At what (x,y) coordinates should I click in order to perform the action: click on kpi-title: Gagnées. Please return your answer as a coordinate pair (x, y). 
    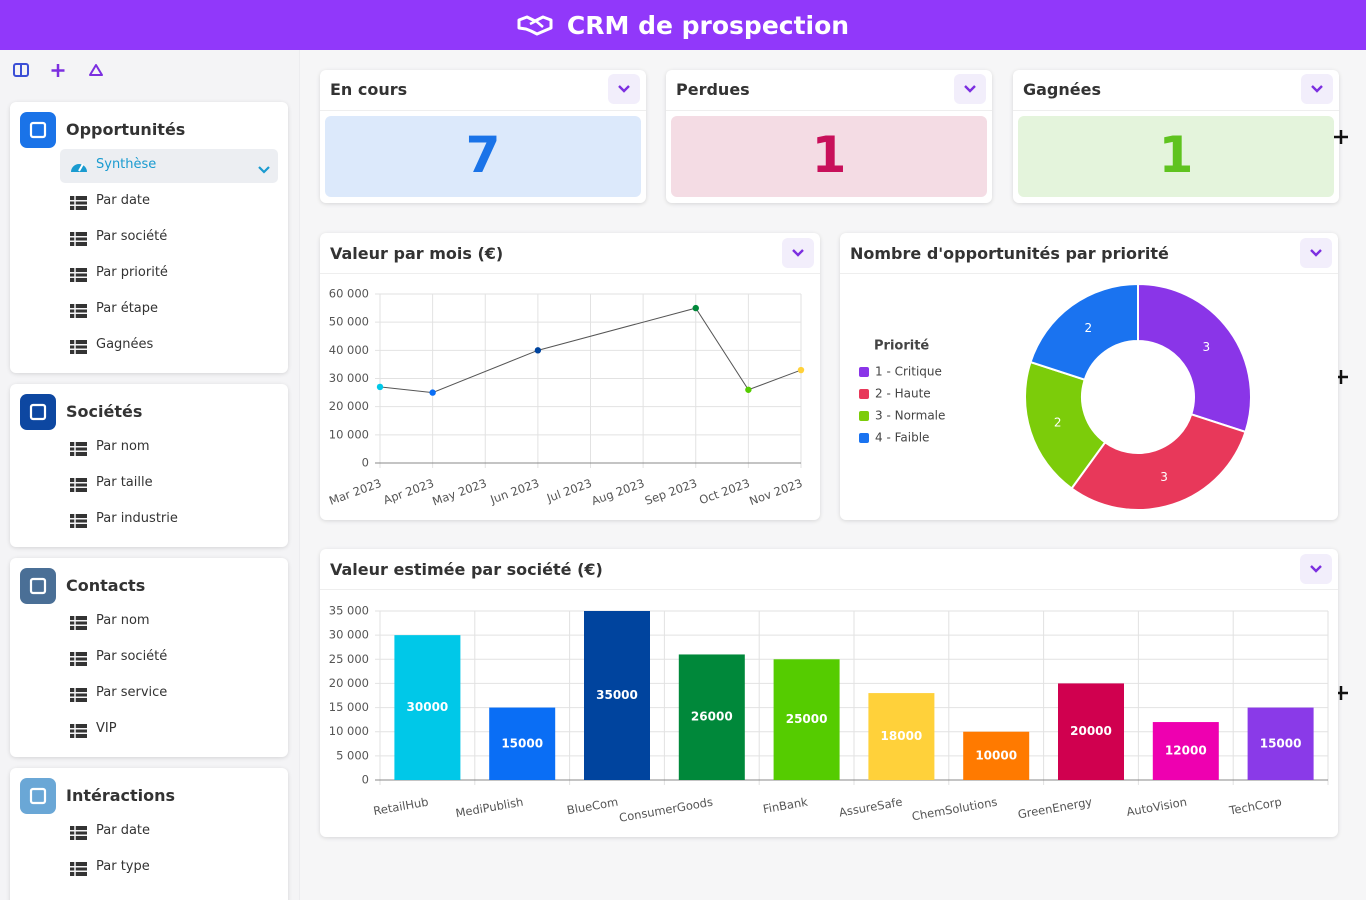
    Looking at the image, I should click on (1062, 89).